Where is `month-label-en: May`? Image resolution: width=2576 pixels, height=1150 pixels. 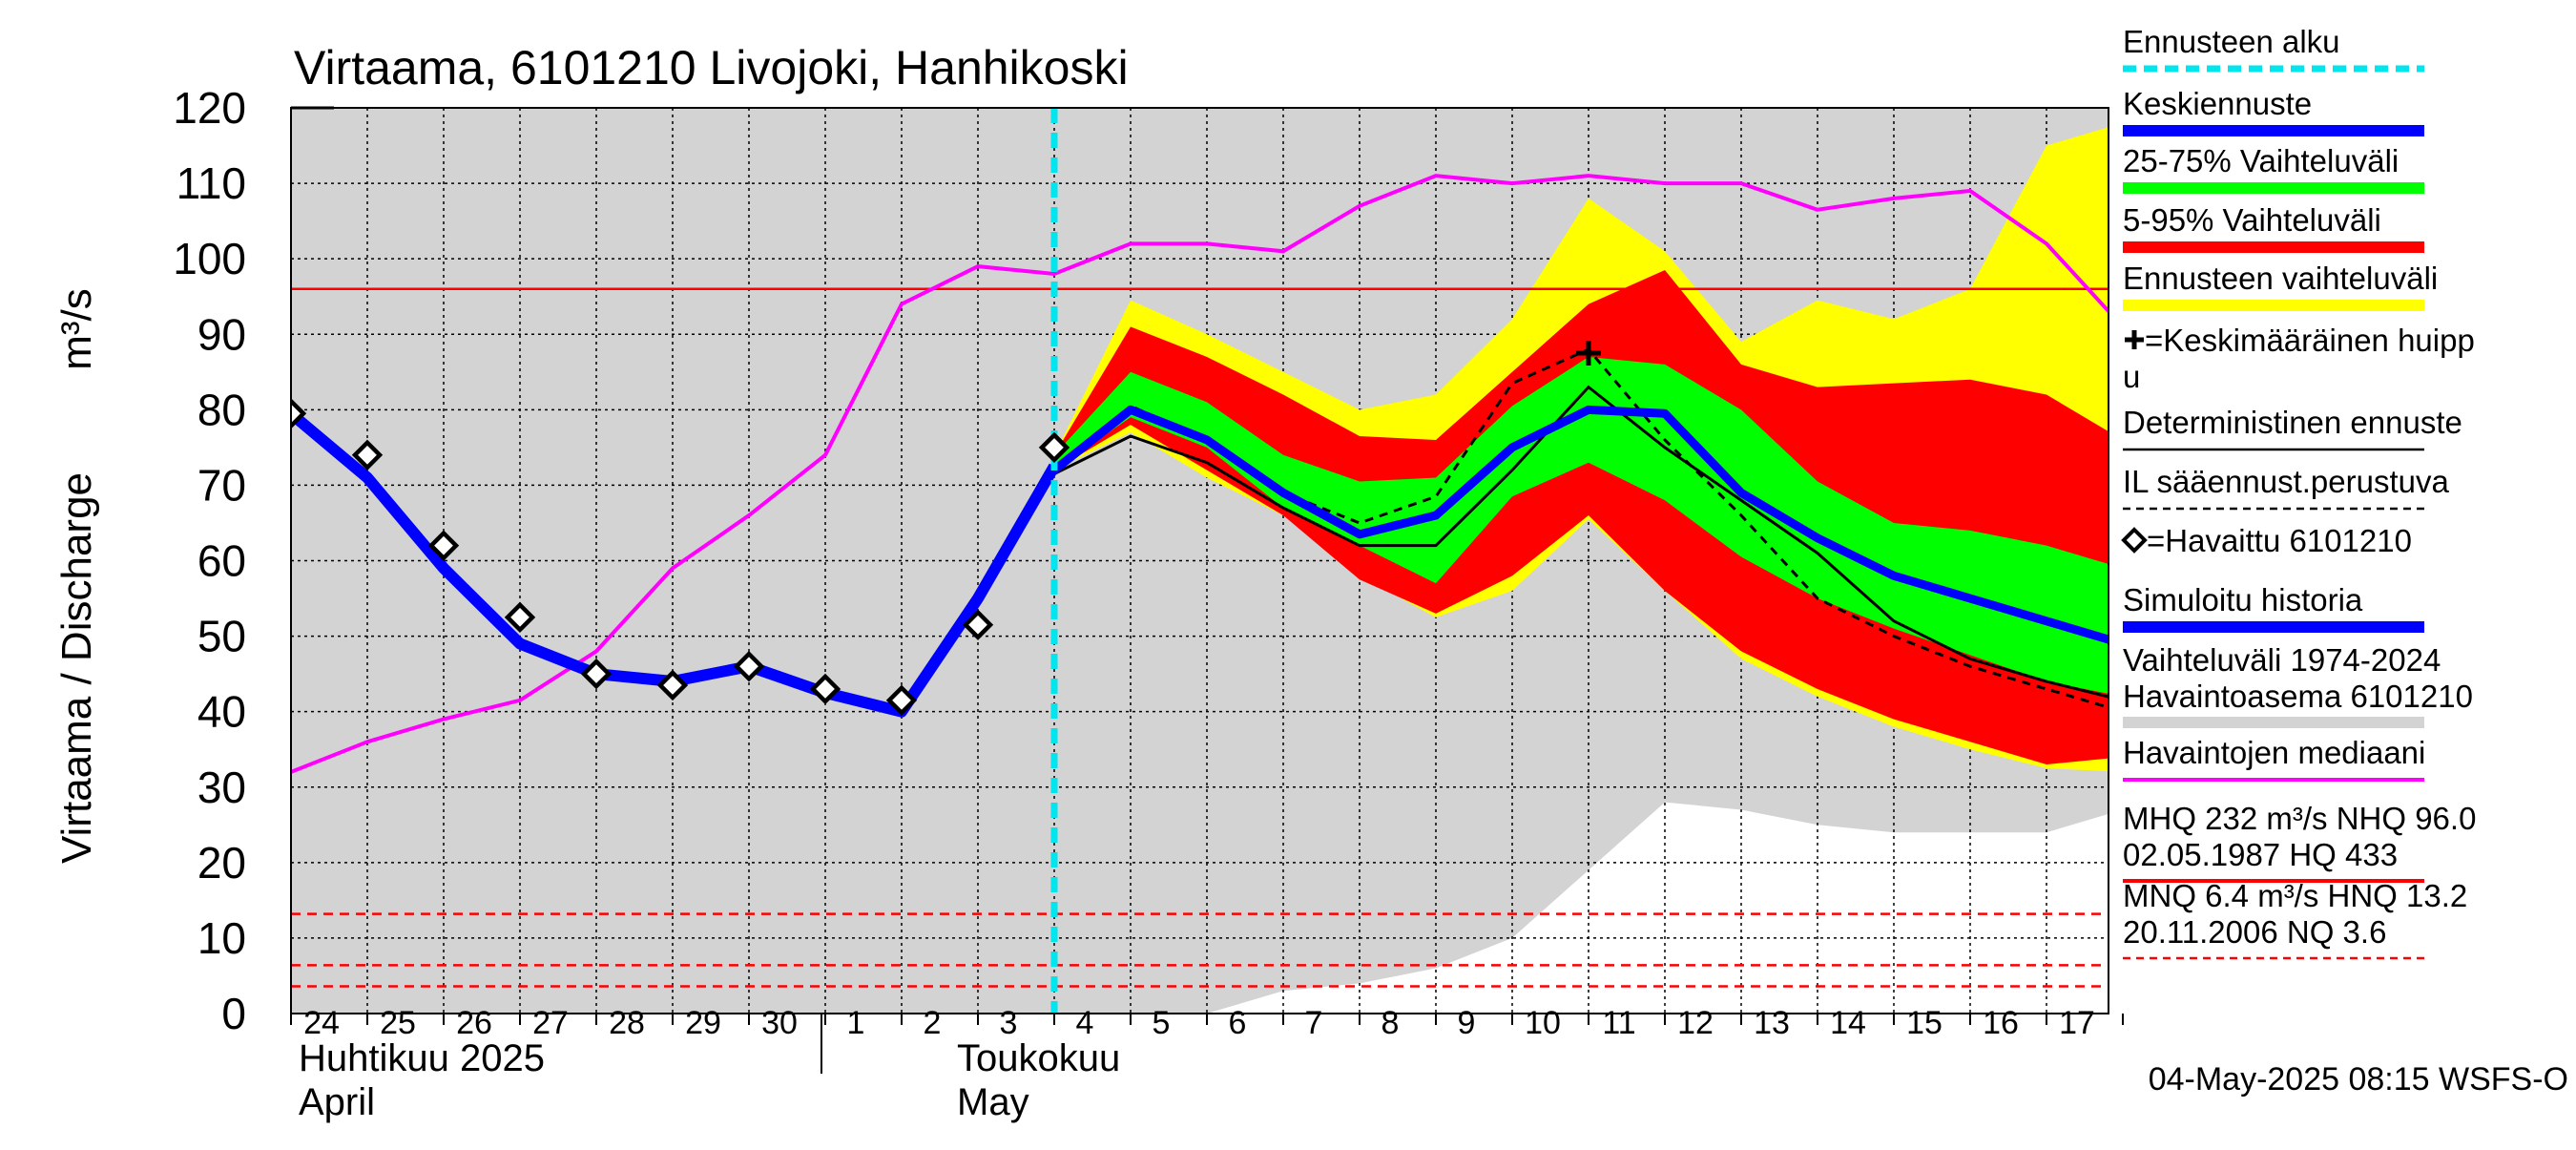 month-label-en: May is located at coordinates (993, 1102).